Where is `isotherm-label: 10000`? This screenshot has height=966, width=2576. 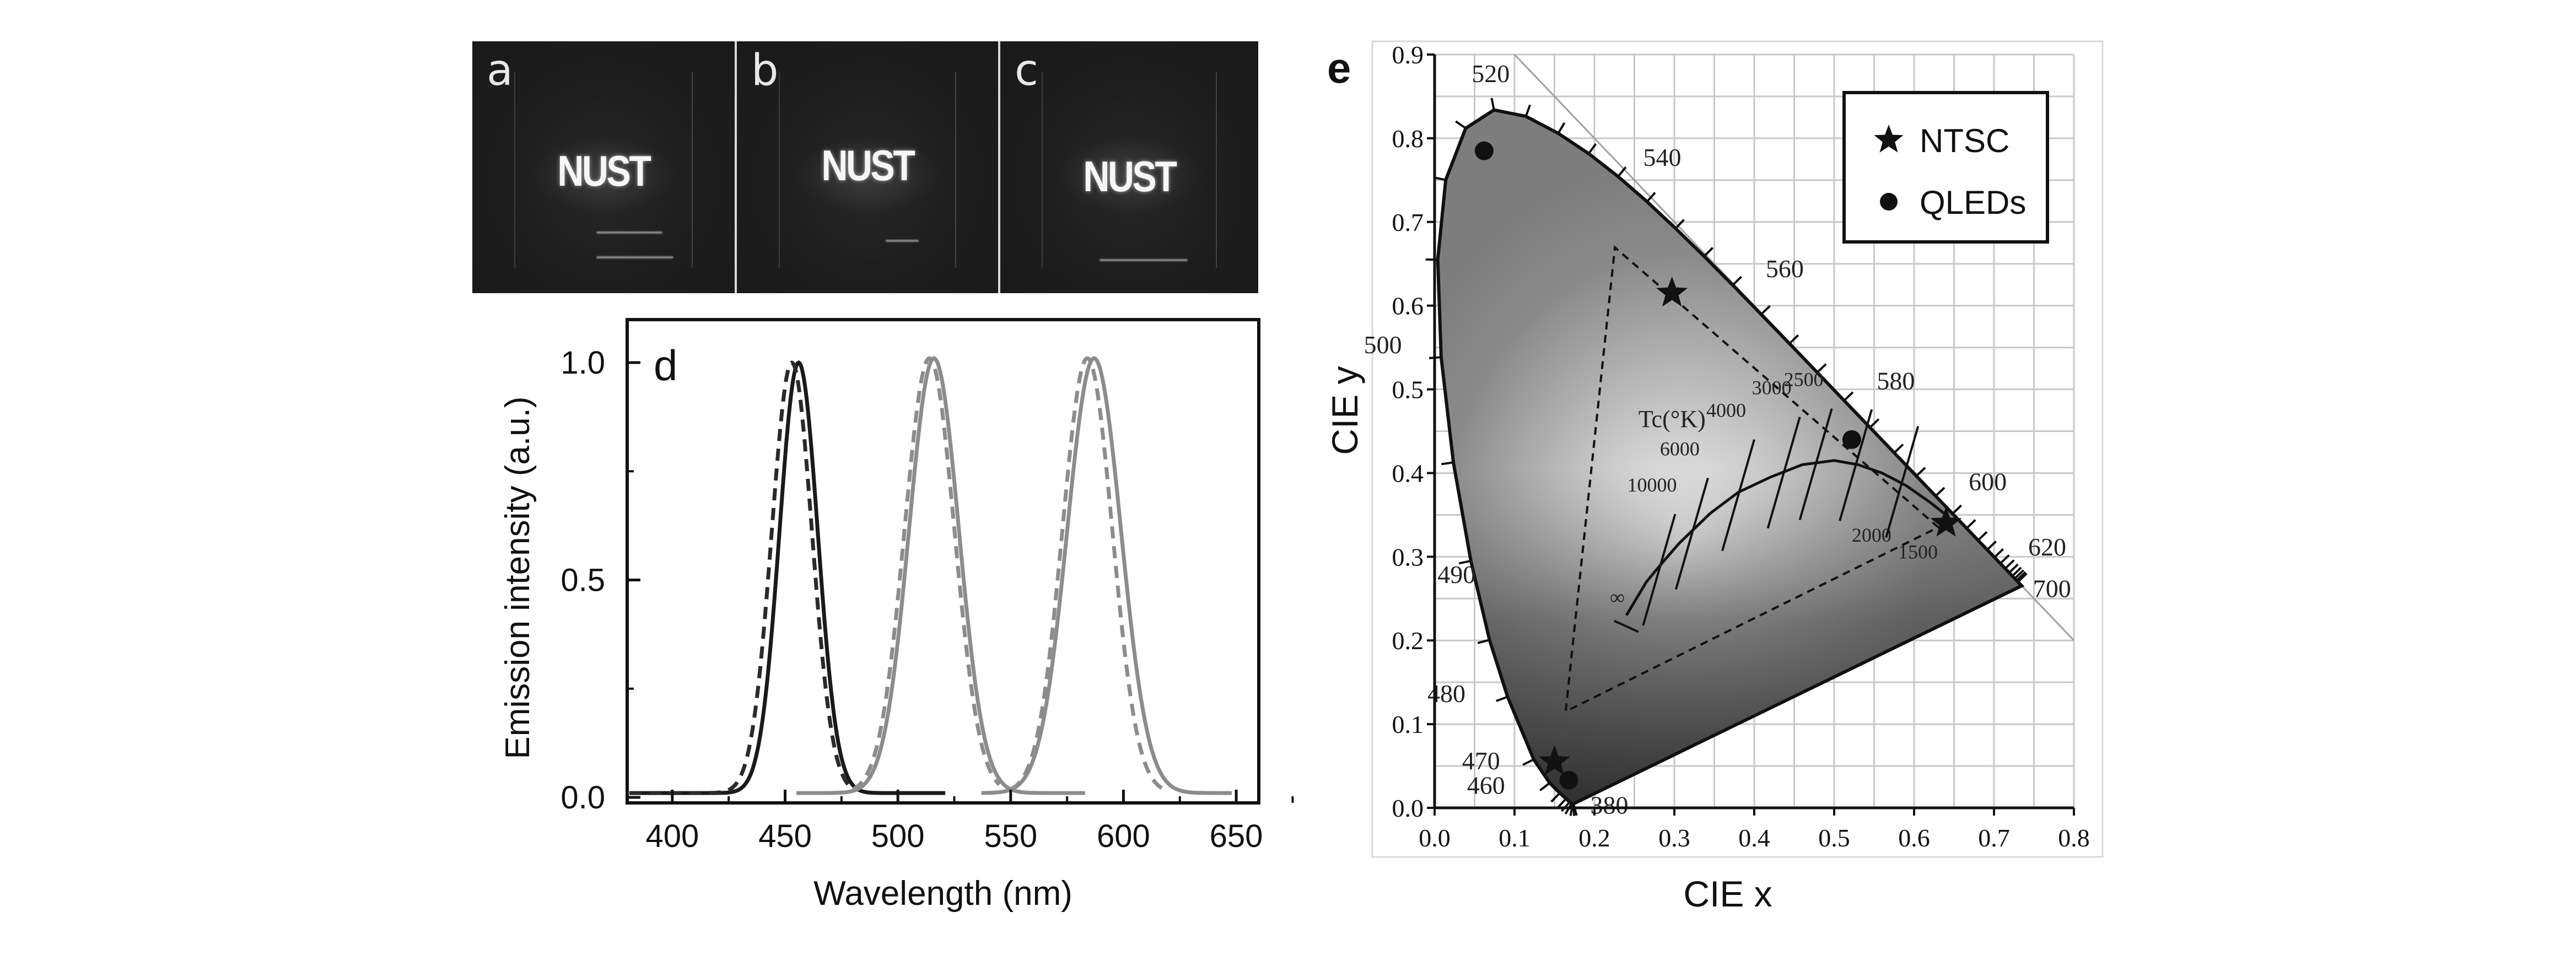
isotherm-label: 10000 is located at coordinates (1652, 485).